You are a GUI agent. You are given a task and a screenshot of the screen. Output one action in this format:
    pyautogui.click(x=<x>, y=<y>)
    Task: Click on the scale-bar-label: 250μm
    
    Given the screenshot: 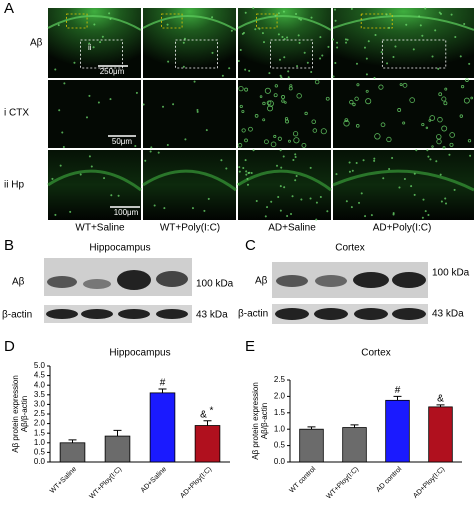 What is the action you would take?
    pyautogui.click(x=112, y=71)
    